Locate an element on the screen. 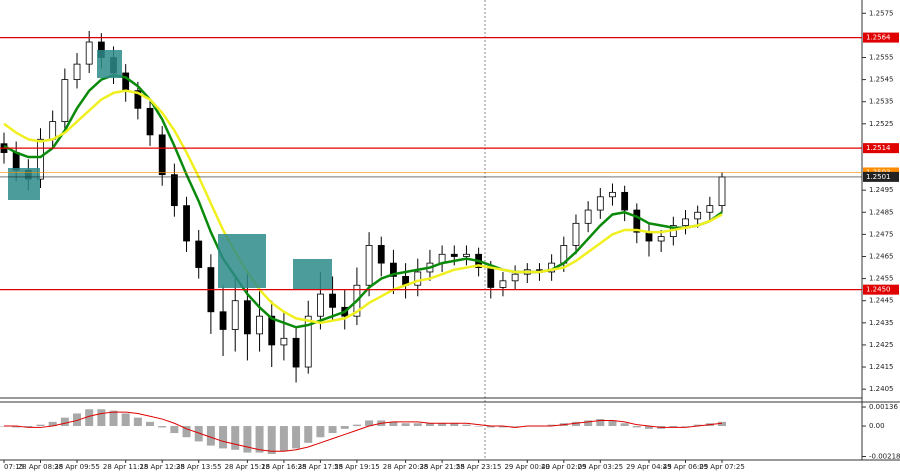 This screenshot has height=474, width=900. x-tick-label: 28 Apr 16:35 is located at coordinates (284, 467).